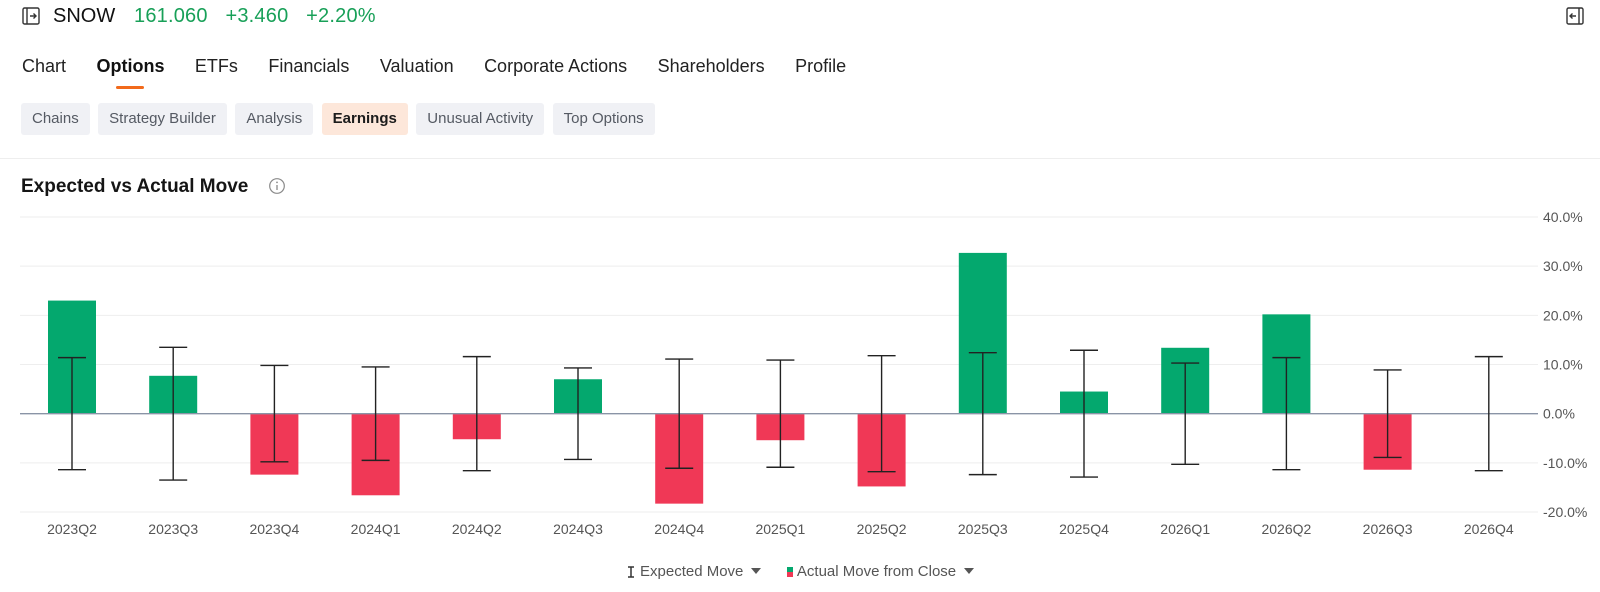 This screenshot has width=1600, height=592. What do you see at coordinates (44, 66) in the screenshot?
I see `tab-chart: Chart` at bounding box center [44, 66].